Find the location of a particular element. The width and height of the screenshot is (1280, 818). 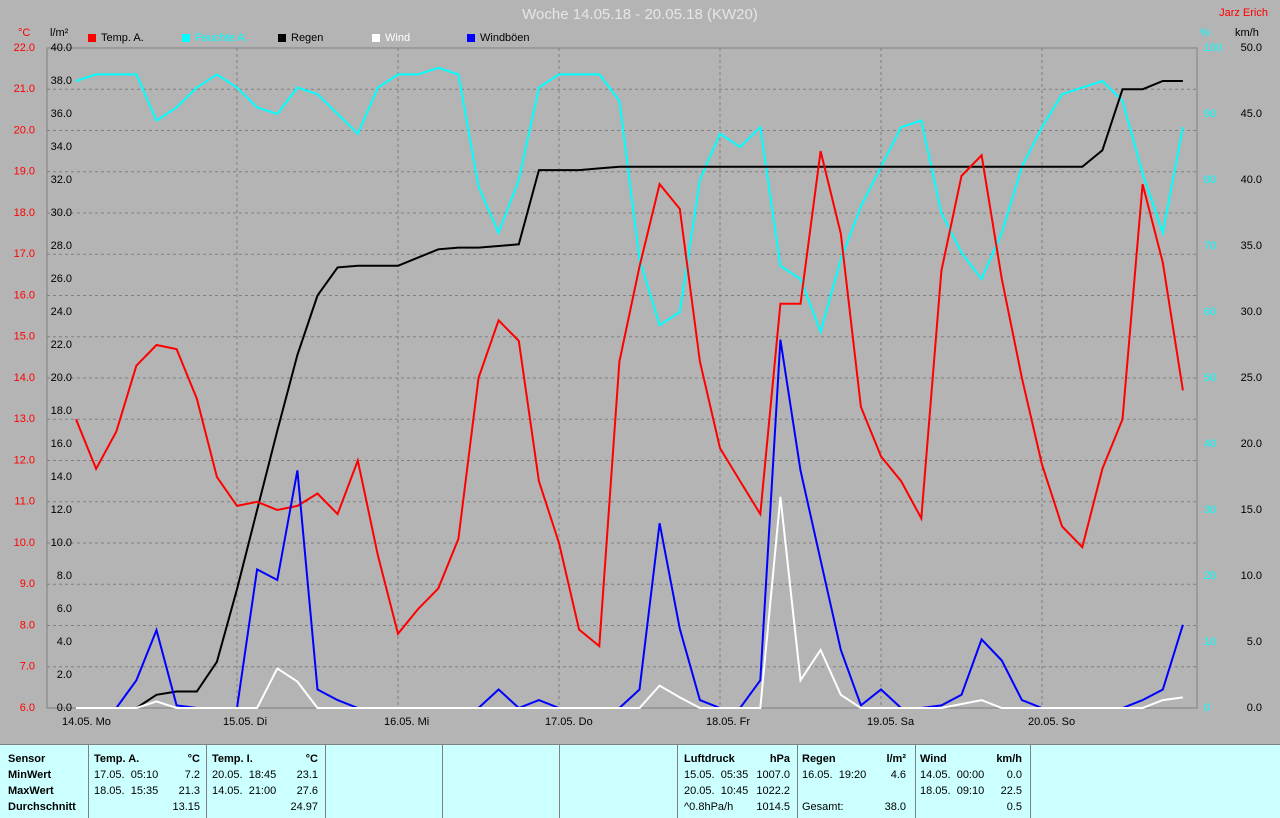

y-tick-label: 8.0 is located at coordinates (27, 625).